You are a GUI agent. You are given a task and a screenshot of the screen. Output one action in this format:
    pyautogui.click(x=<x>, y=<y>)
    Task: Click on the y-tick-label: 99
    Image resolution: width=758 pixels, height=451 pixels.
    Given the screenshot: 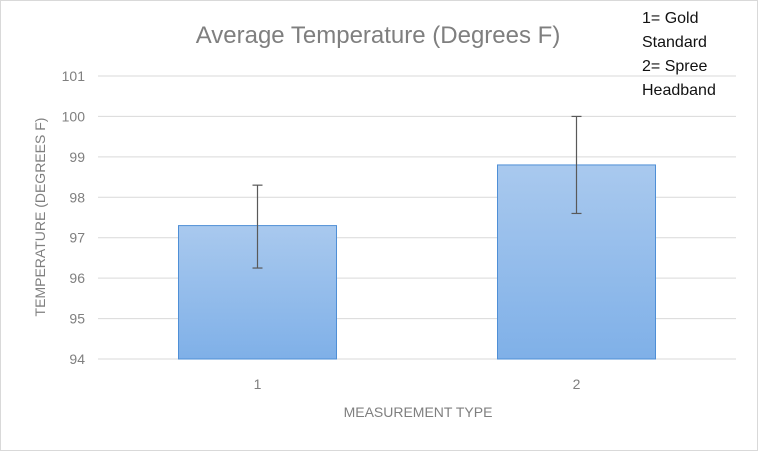 What is the action you would take?
    pyautogui.click(x=77, y=157)
    